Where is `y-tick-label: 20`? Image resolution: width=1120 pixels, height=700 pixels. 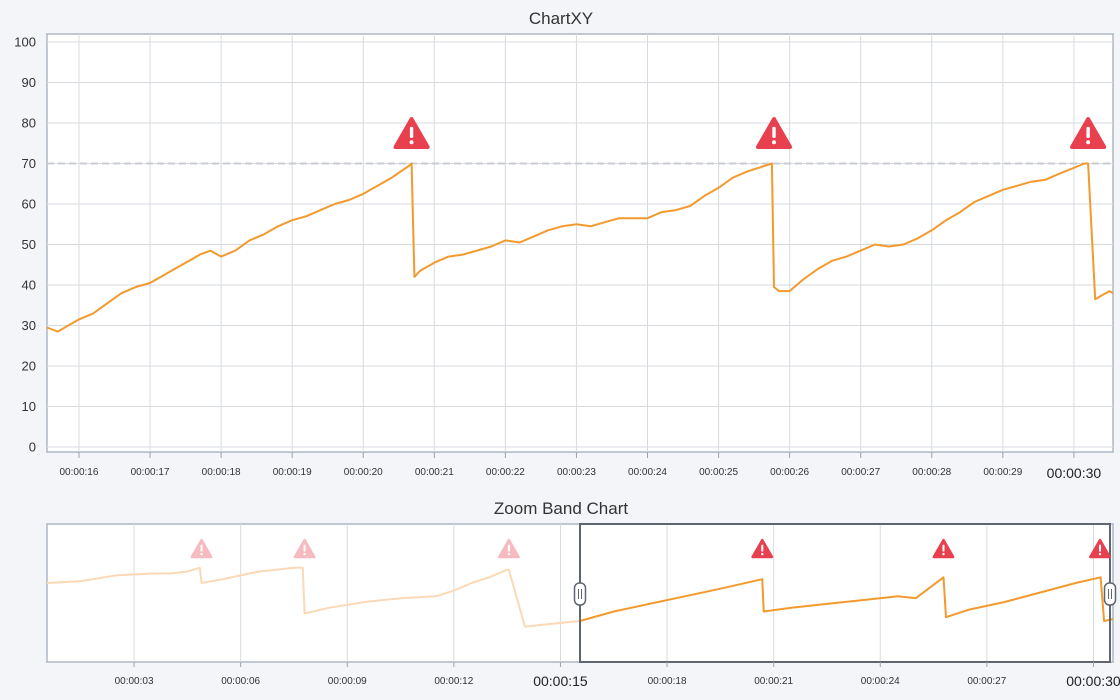
y-tick-label: 20 is located at coordinates (29, 366).